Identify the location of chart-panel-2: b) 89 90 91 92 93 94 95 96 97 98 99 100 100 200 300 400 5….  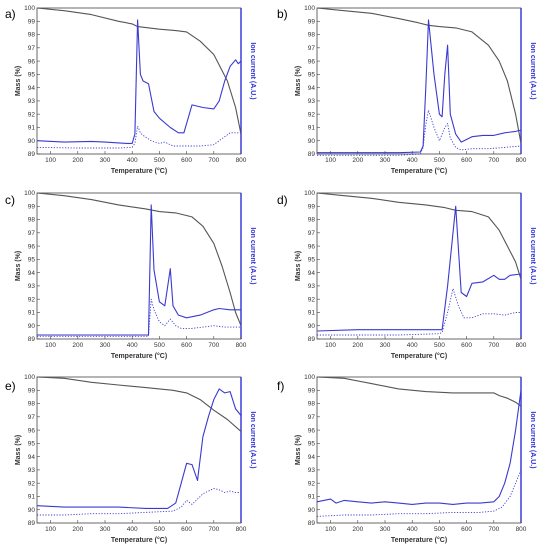
(406, 90).